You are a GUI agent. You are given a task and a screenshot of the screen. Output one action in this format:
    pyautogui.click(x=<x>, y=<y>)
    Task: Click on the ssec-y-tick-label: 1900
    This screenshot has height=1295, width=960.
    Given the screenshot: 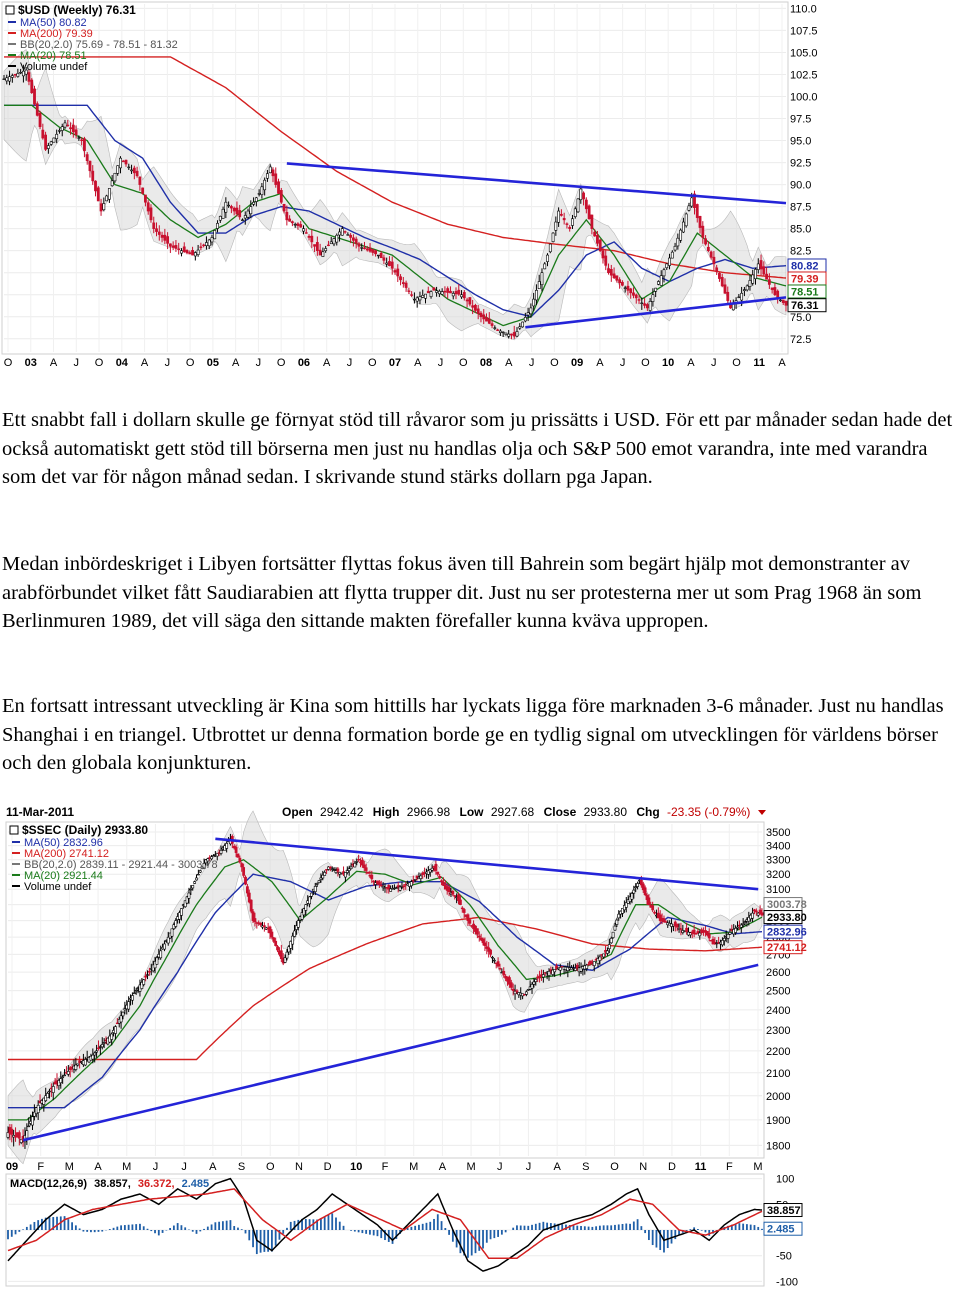 What is the action you would take?
    pyautogui.click(x=778, y=1121)
    